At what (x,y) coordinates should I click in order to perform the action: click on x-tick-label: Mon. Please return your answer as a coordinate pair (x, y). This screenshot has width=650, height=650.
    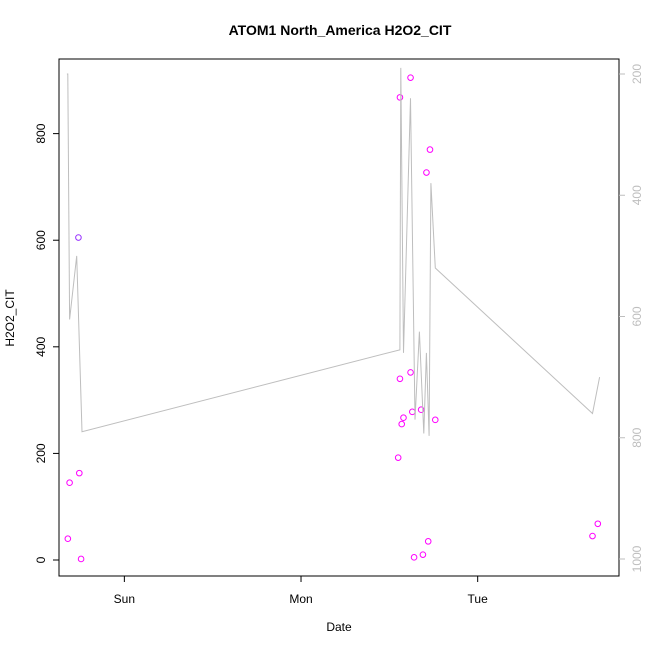
    Looking at the image, I should click on (300, 599).